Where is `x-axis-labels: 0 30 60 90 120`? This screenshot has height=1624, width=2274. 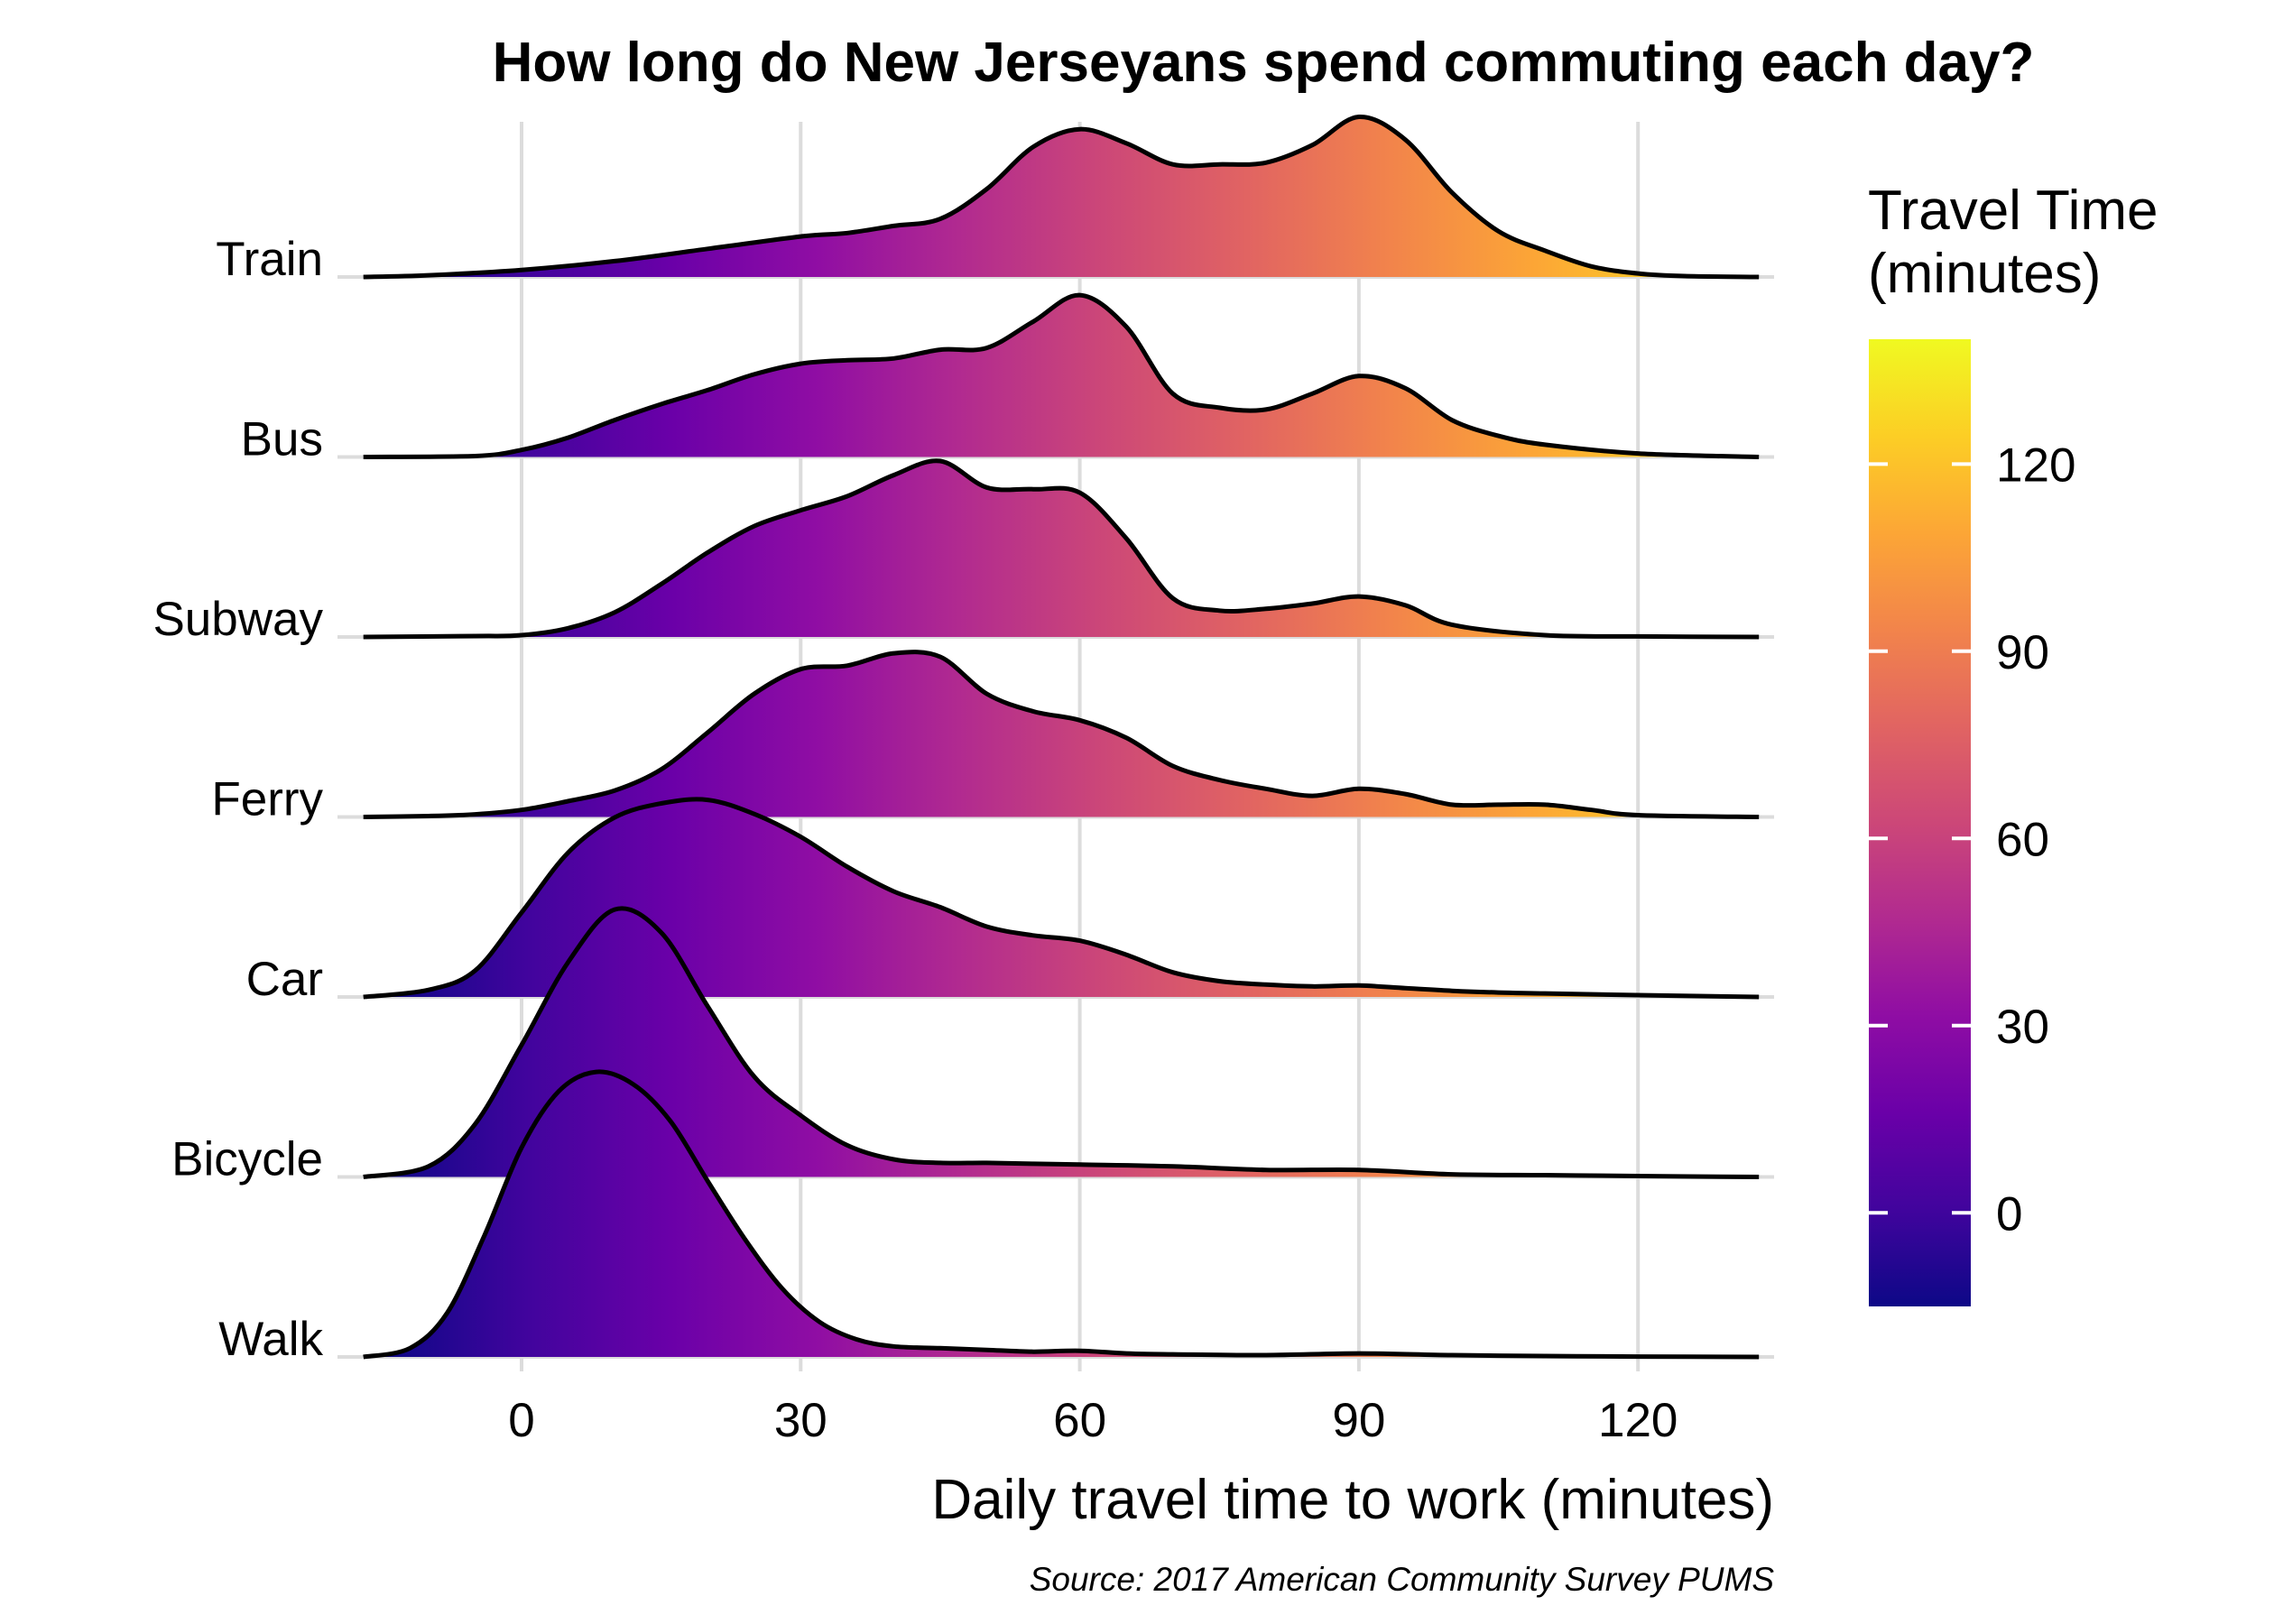 x-axis-labels: 0 30 60 90 120 is located at coordinates (1093, 1420).